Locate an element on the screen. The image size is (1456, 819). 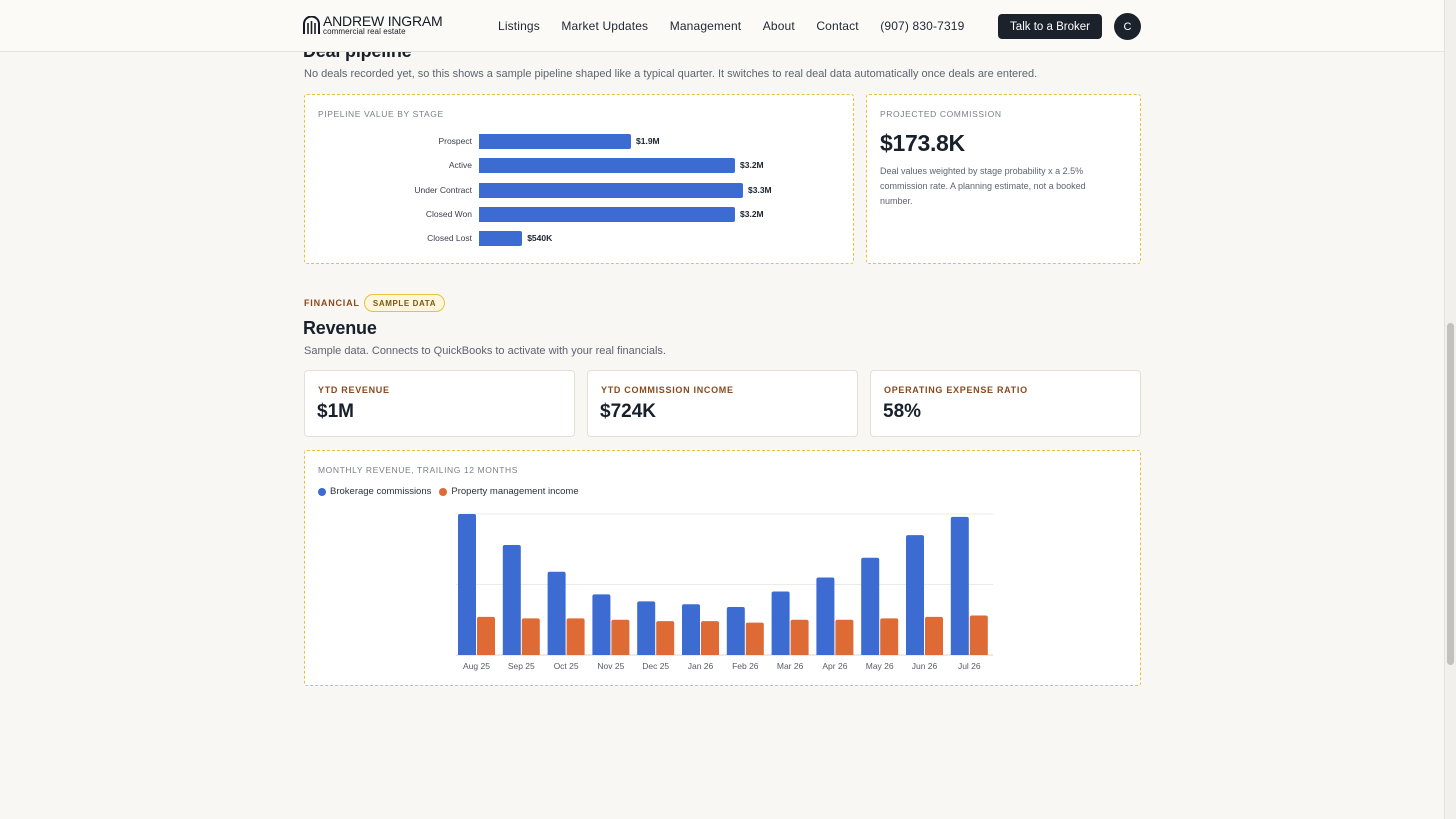
kpi-value: 58% is located at coordinates (902, 411).